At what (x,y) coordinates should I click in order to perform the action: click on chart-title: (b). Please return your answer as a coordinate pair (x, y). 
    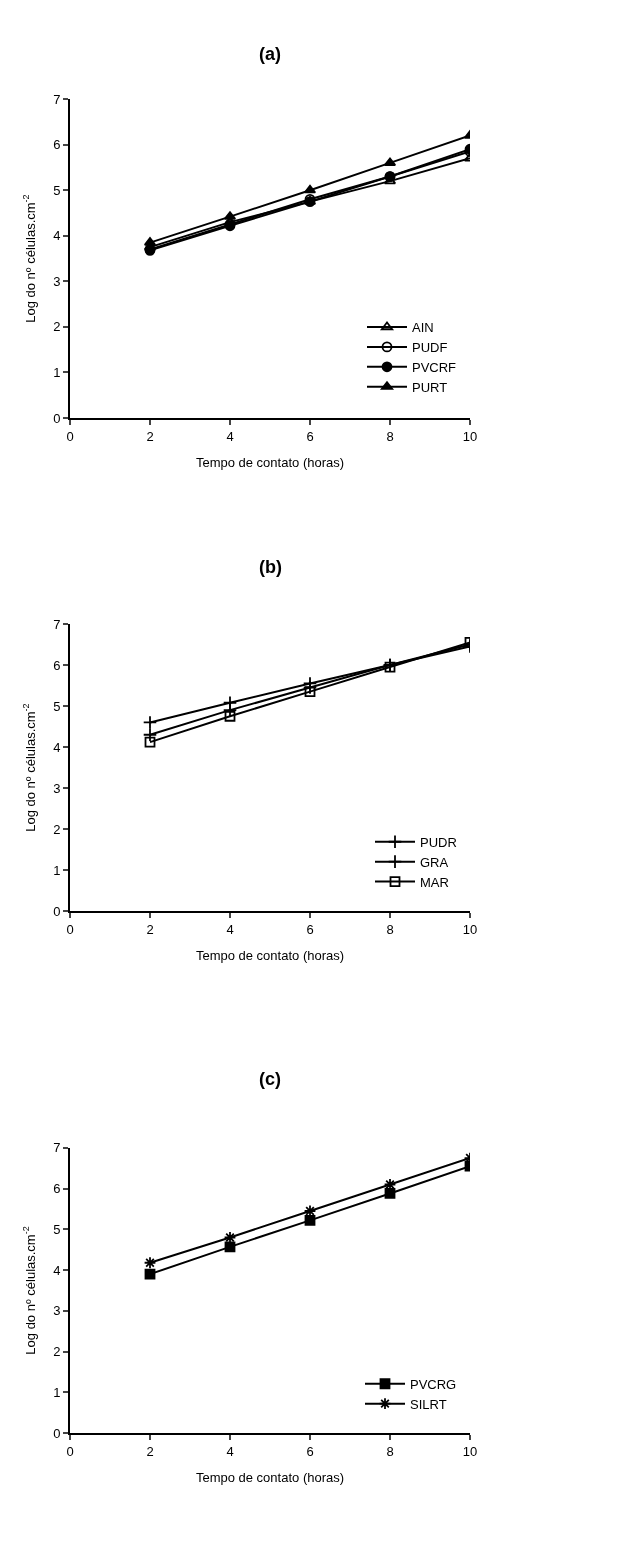
    Looking at the image, I should click on (270, 567).